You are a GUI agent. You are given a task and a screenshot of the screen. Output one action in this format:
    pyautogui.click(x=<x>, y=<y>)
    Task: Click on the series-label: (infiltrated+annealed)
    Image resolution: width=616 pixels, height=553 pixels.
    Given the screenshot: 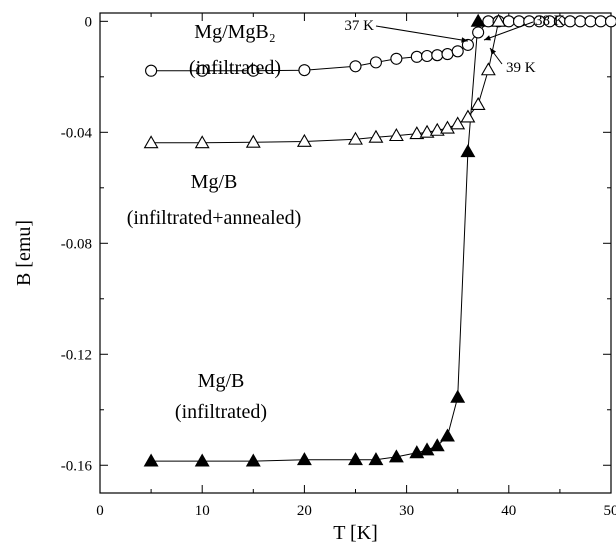 What is the action you would take?
    pyautogui.click(x=214, y=218)
    